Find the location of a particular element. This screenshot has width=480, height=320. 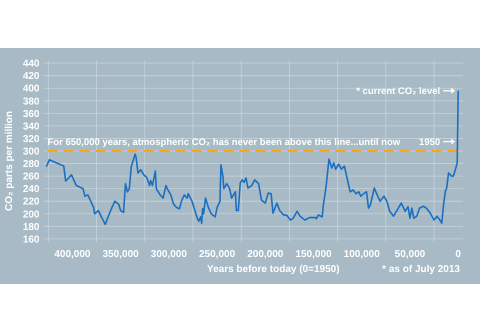

y-tick-label: 420 is located at coordinates (31, 76).